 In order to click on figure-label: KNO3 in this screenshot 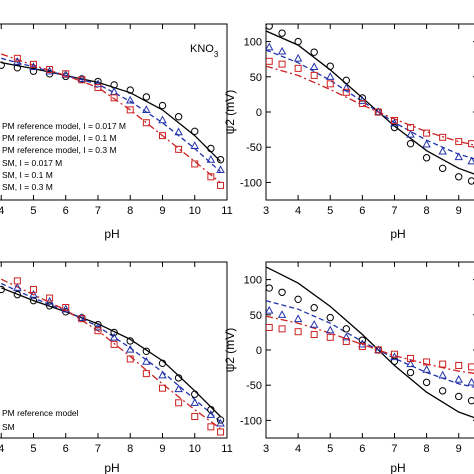, I will do `click(204, 51)`.